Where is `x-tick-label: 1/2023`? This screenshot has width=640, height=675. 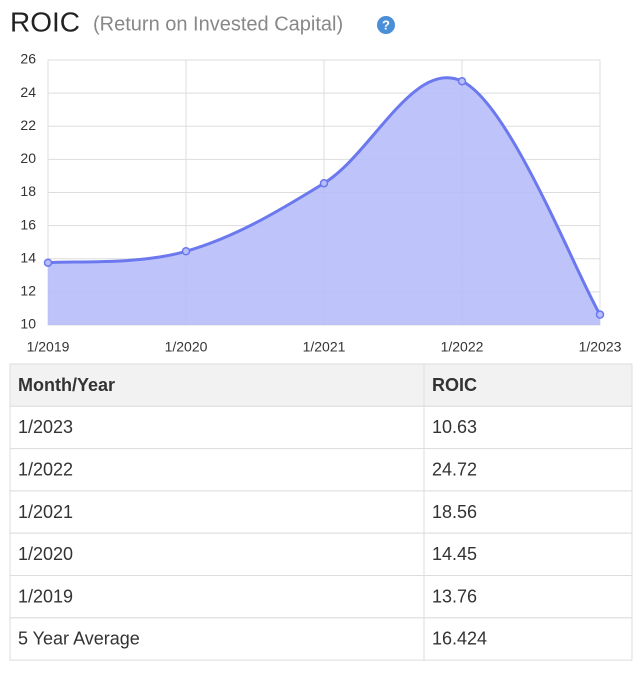
x-tick-label: 1/2023 is located at coordinates (600, 347).